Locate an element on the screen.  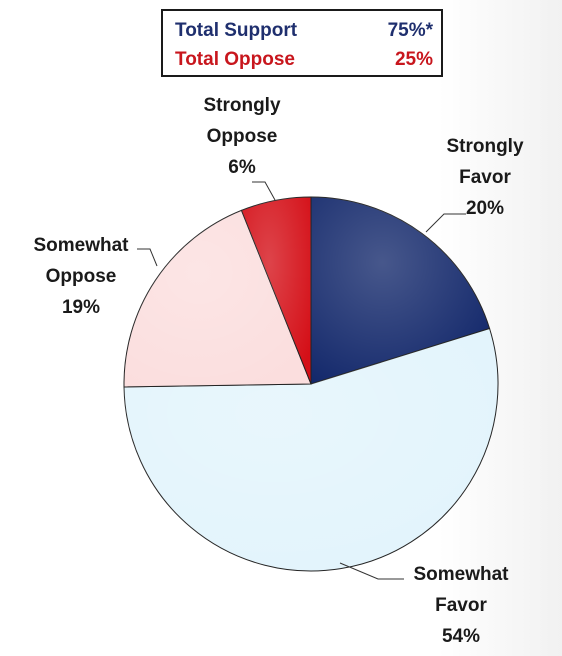
total-support-value: 75%* is located at coordinates (410, 30).